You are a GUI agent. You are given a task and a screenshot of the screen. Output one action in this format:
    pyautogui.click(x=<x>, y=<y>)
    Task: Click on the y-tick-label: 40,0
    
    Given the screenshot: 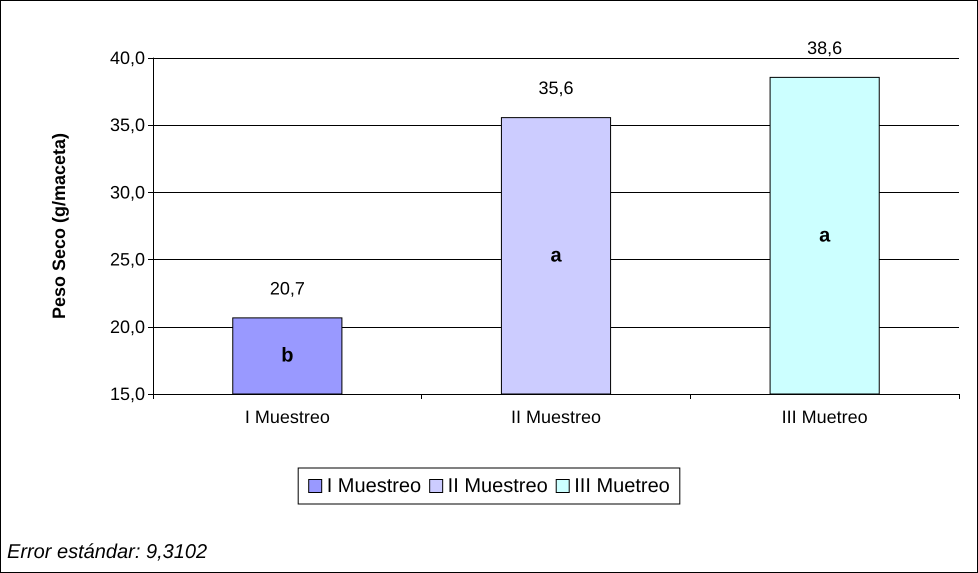 What is the action you would take?
    pyautogui.click(x=127, y=58)
    